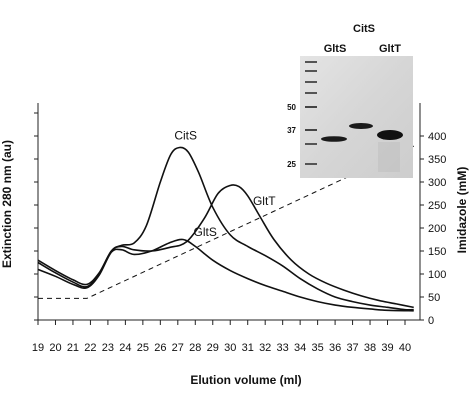 This screenshot has width=474, height=408. Describe the element at coordinates (335, 348) in the screenshot. I see `x-tick-label: 36` at that location.